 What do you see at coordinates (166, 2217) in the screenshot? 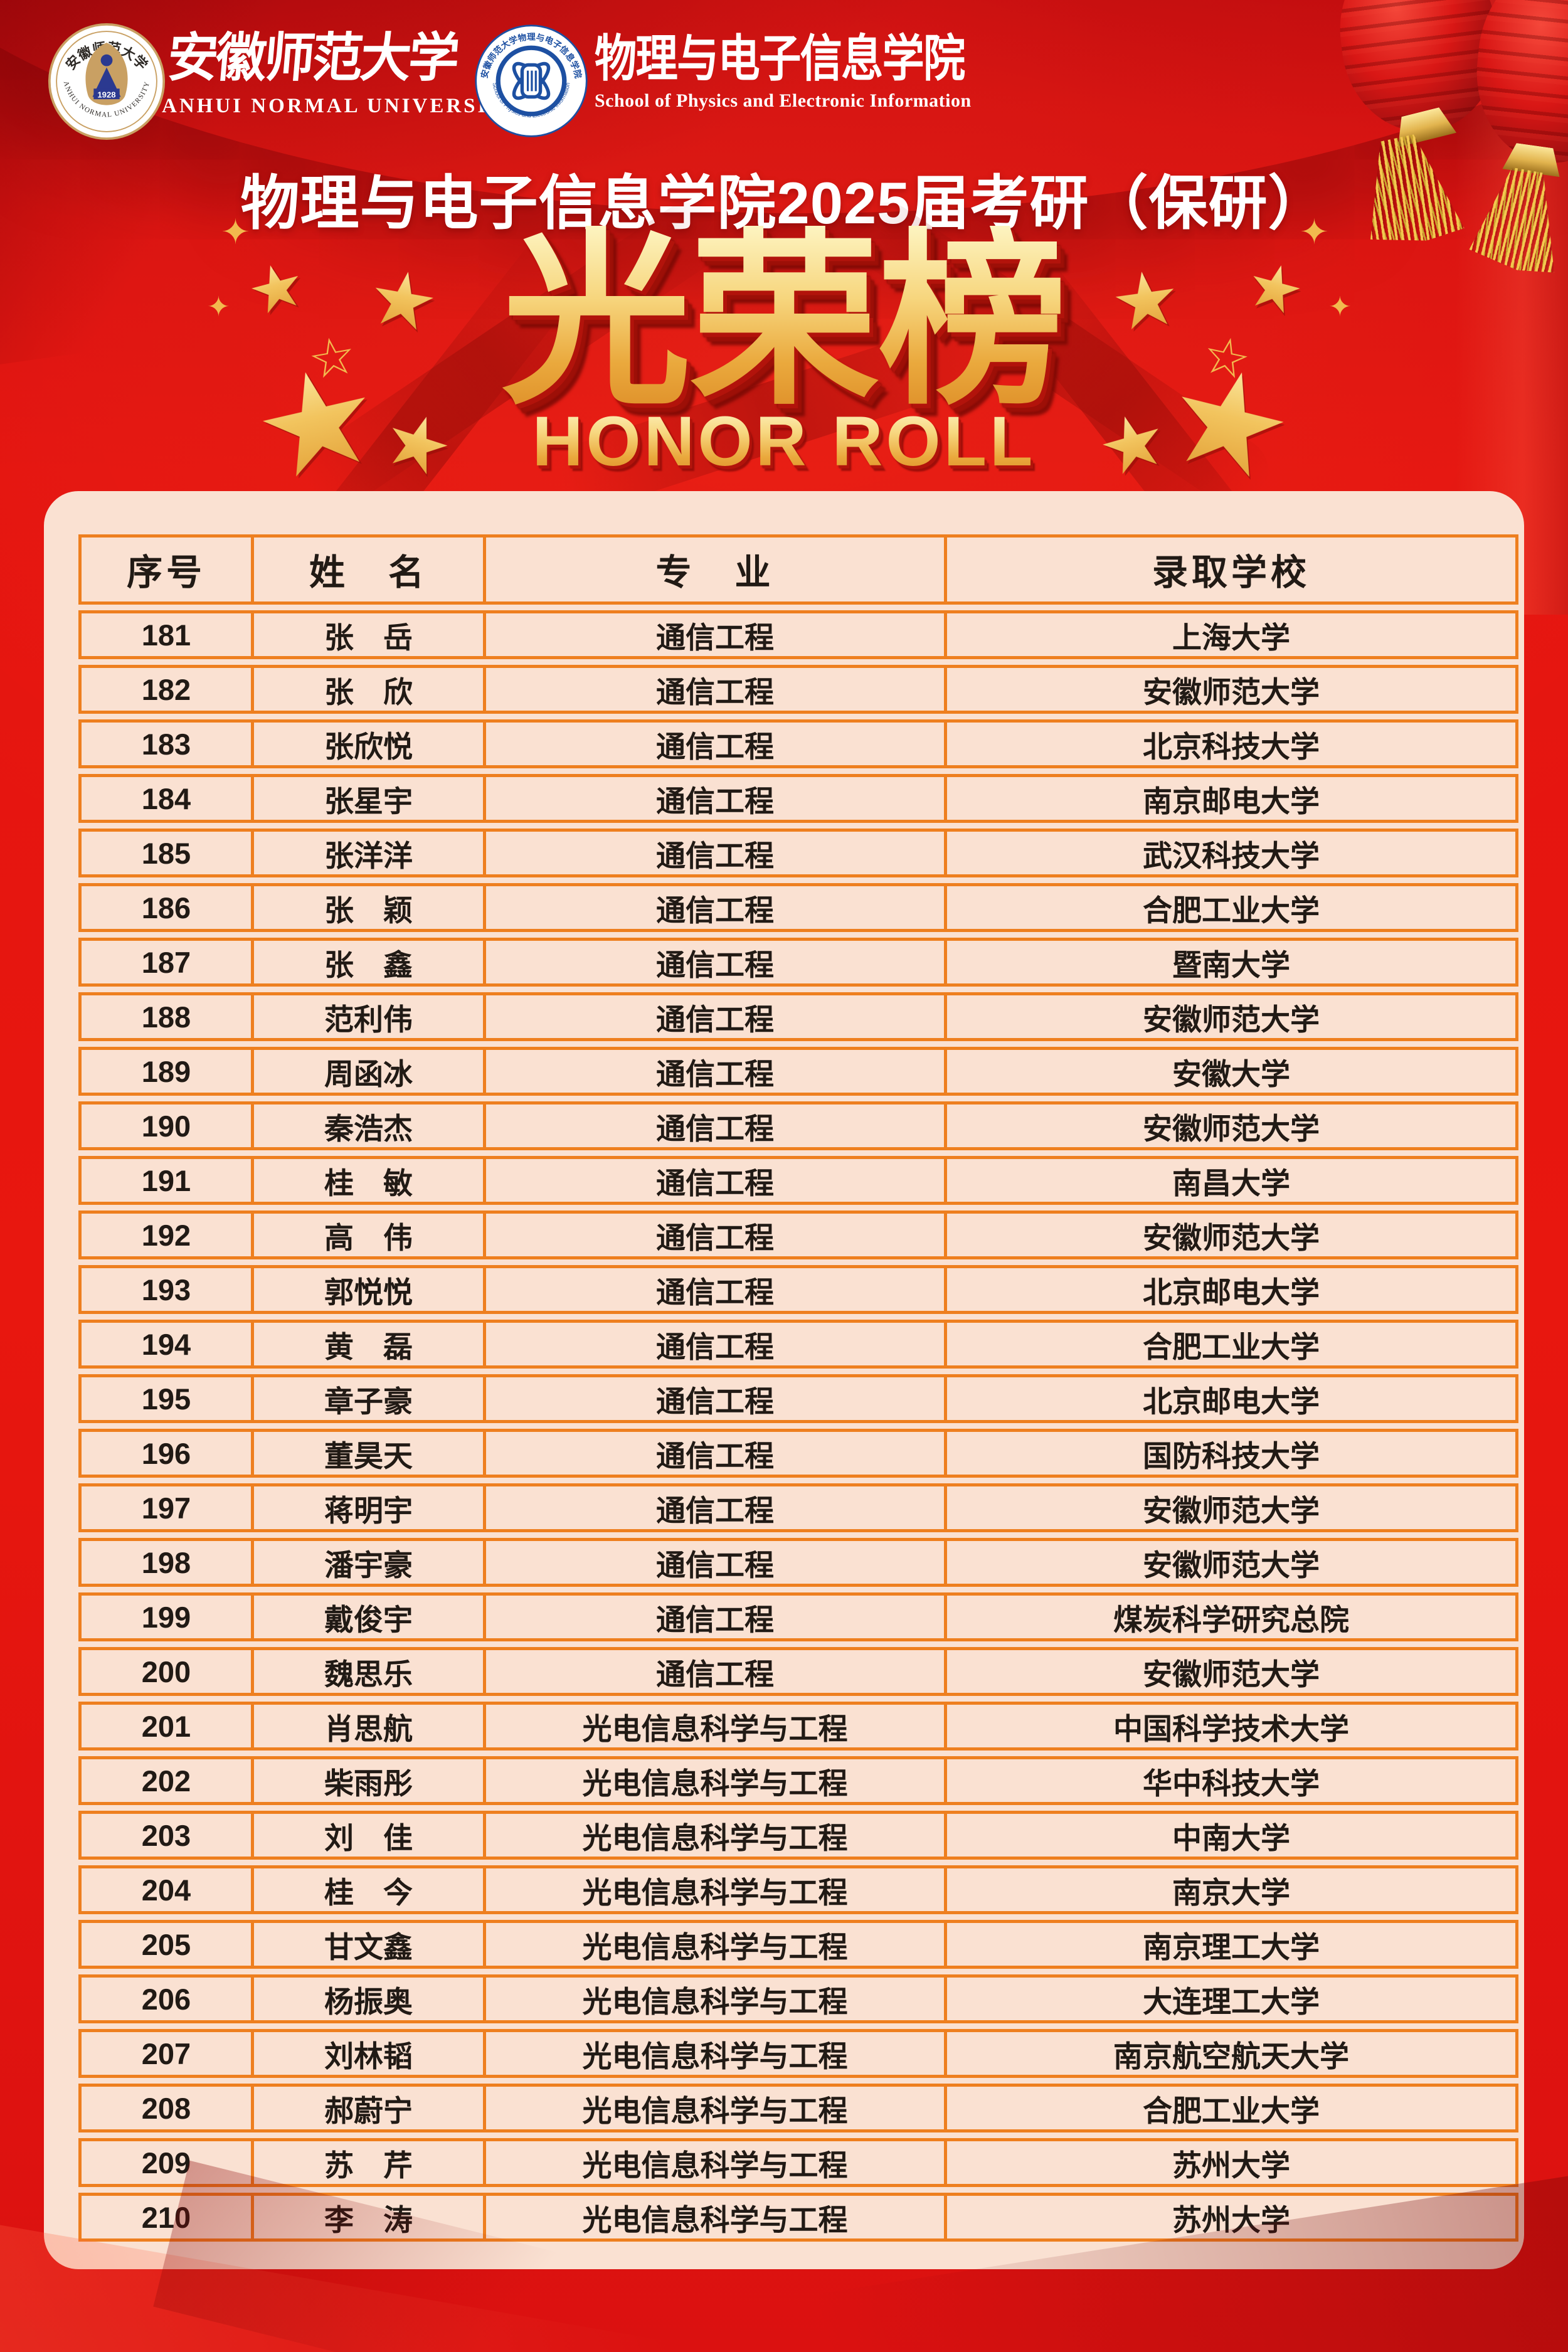
I see `cell-index: 210` at bounding box center [166, 2217].